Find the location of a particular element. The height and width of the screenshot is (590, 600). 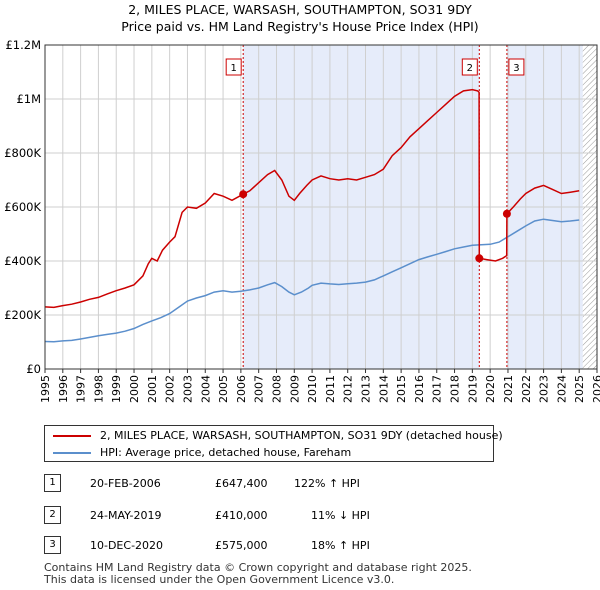

y-tick-label: £0 is located at coordinates (33, 369).